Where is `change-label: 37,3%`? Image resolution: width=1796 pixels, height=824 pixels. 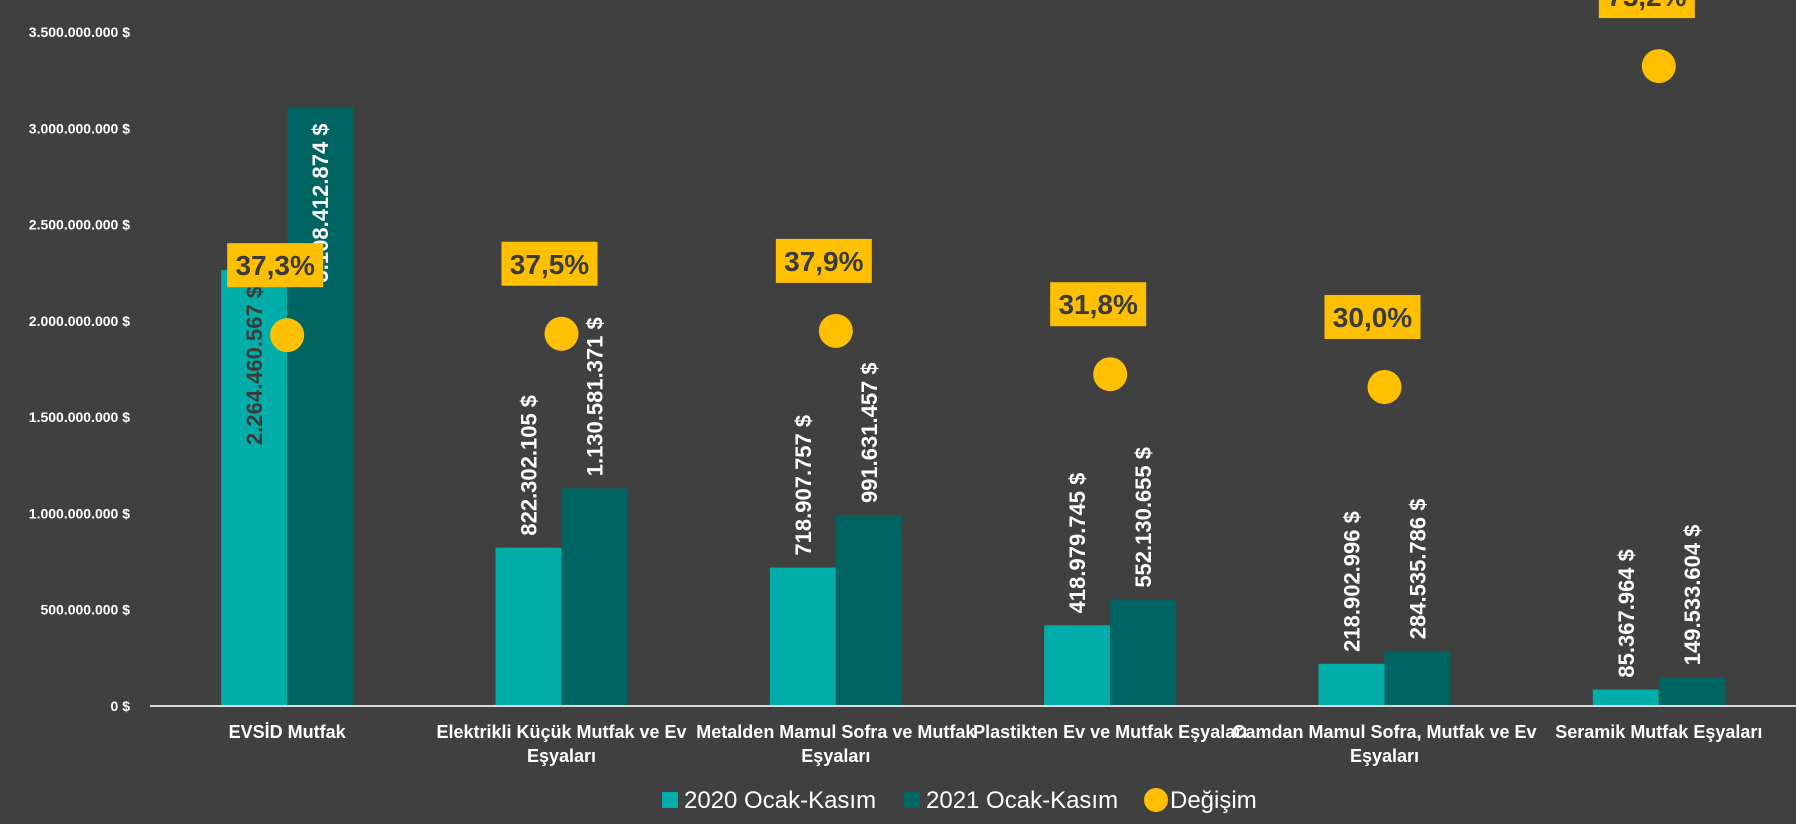
change-label: 37,3% is located at coordinates (274, 265).